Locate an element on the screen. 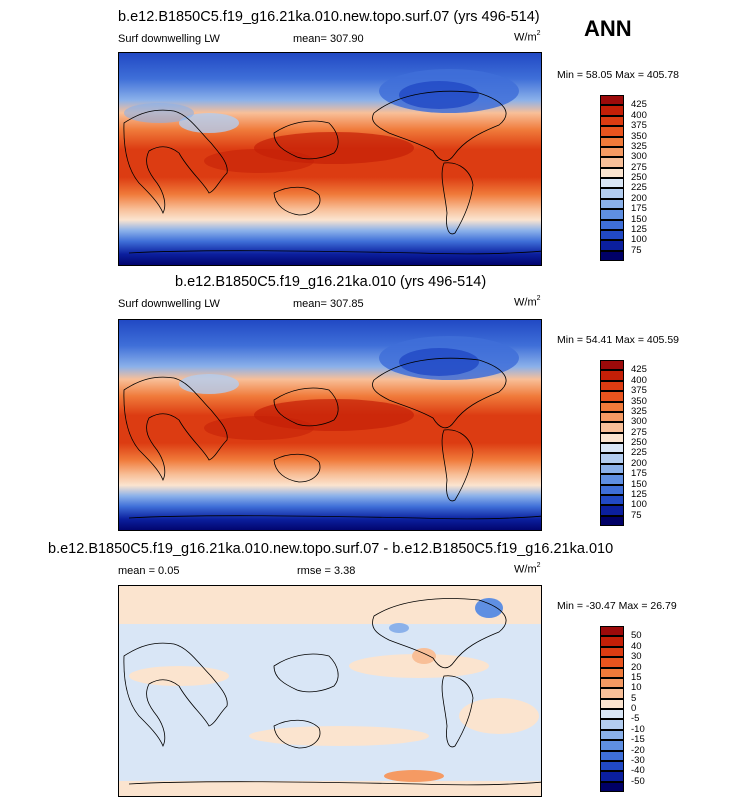  colorbar-tick-label: -10 is located at coordinates (638, 729).